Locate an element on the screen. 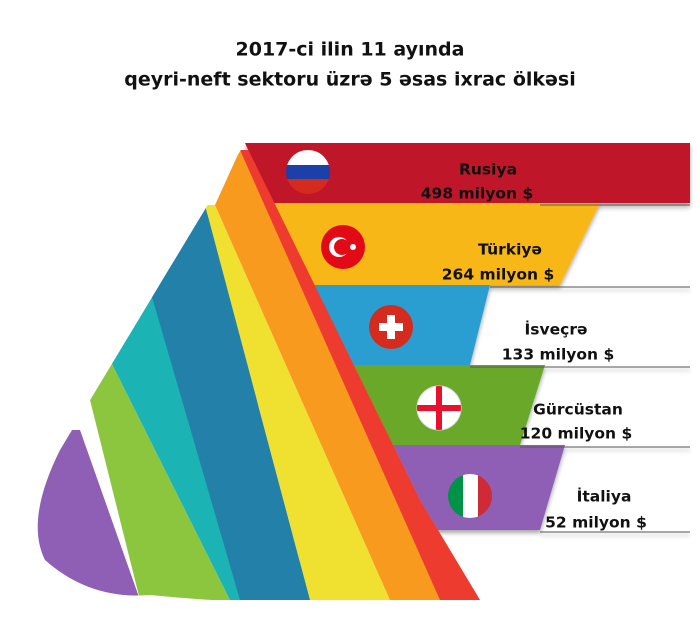 The height and width of the screenshot is (632, 700). country: İsveçrə is located at coordinates (556, 329).